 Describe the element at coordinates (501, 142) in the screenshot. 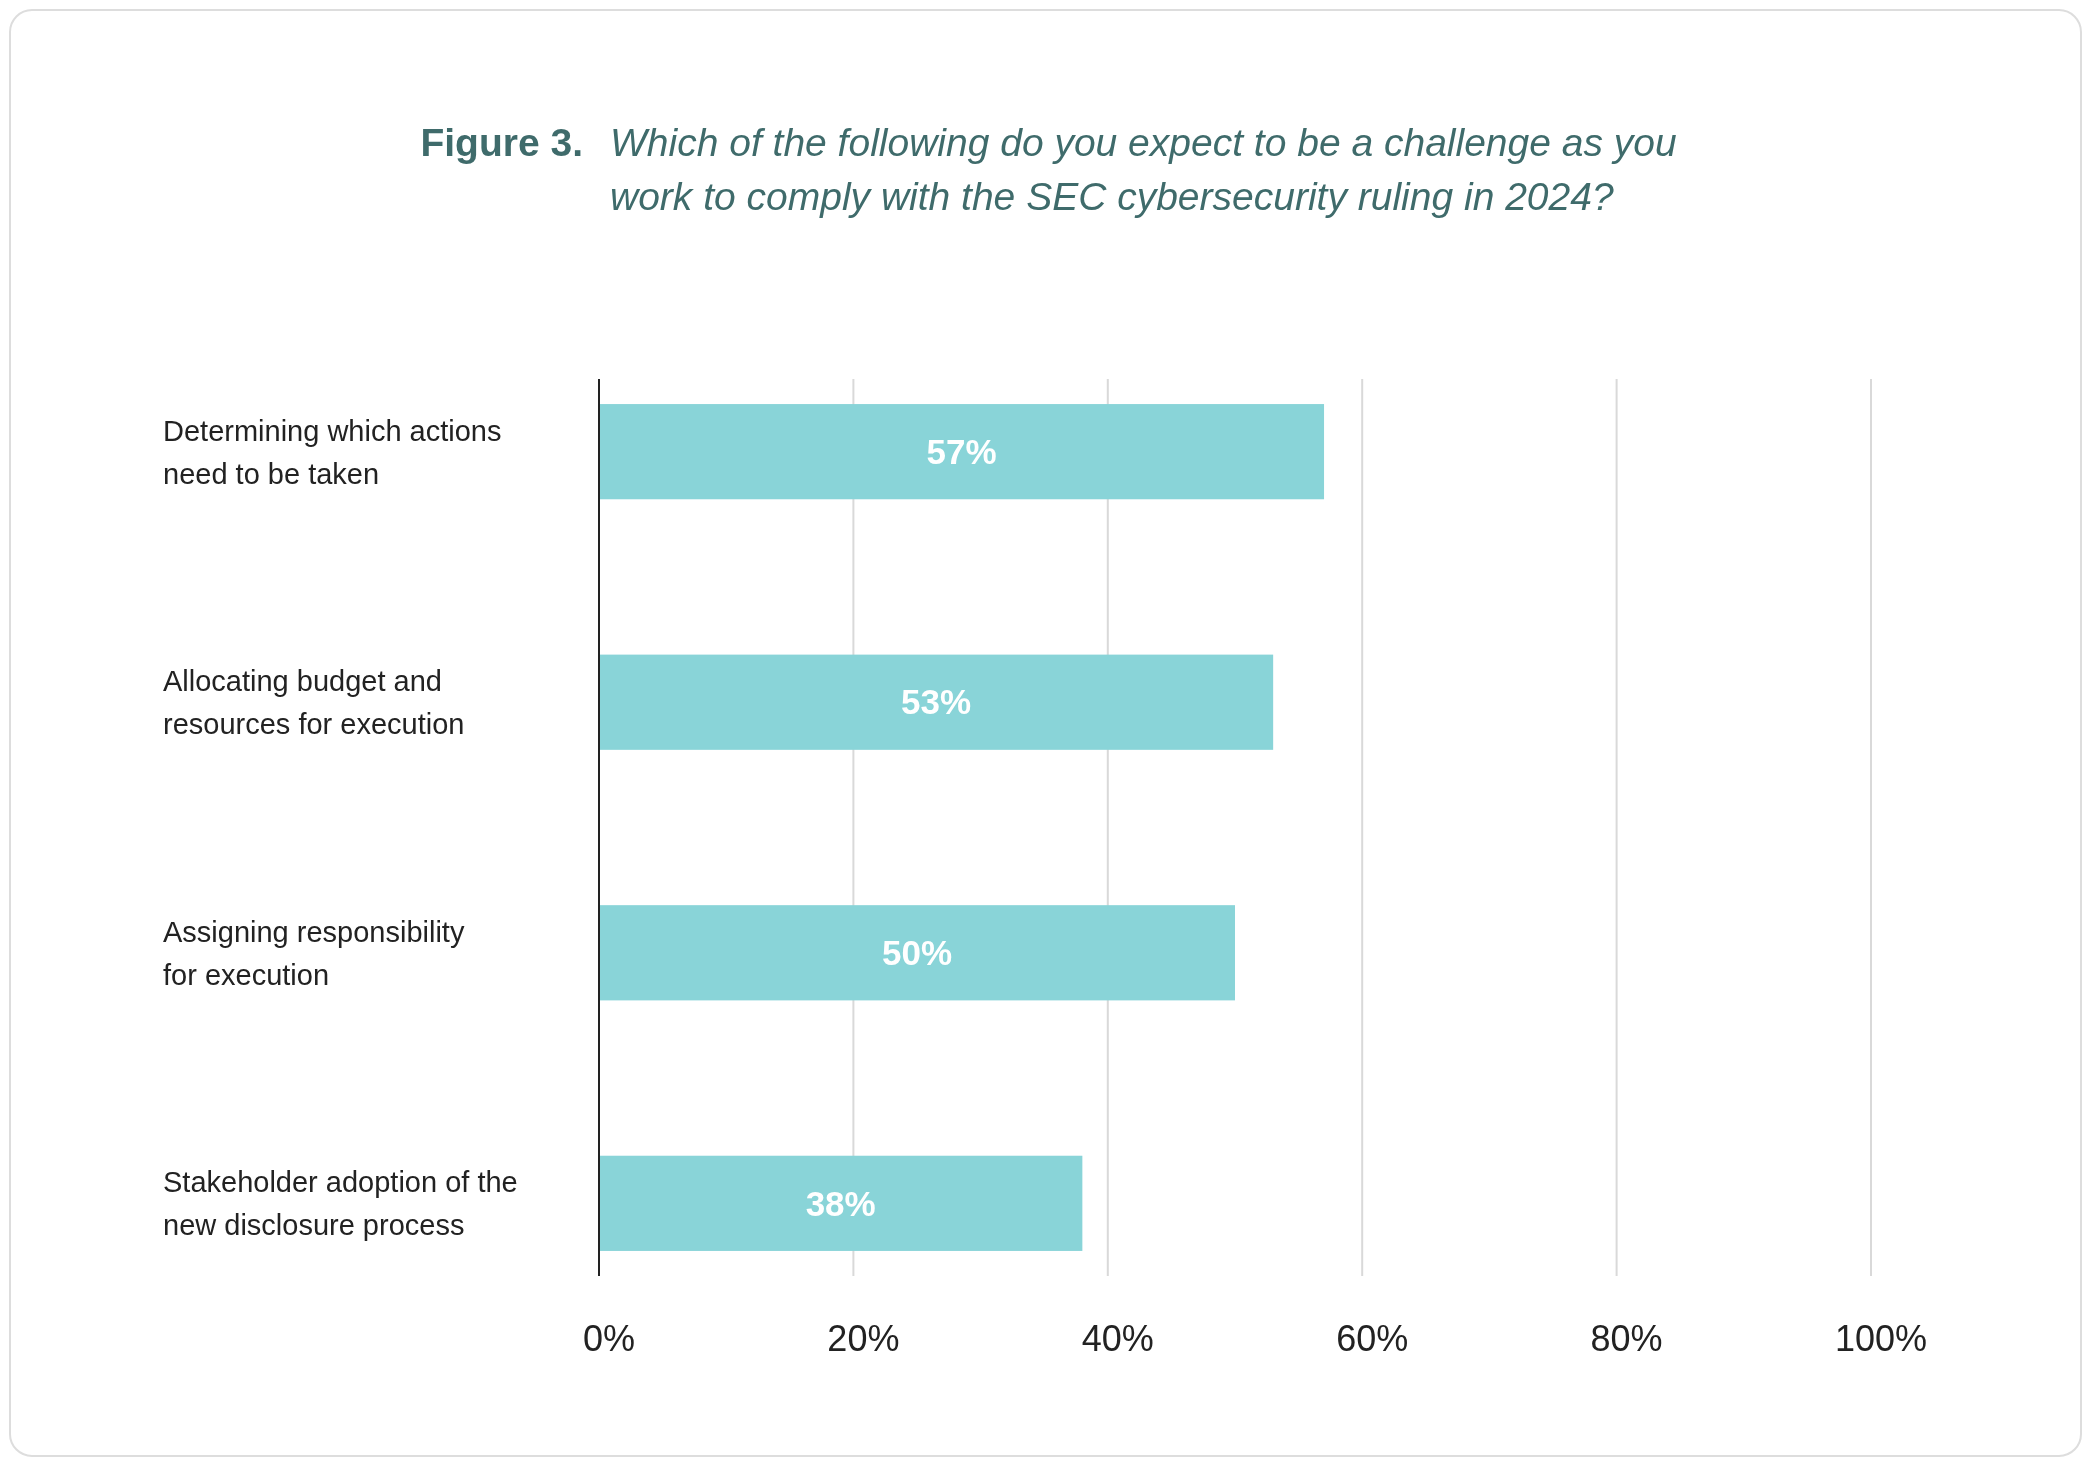

I see `chart-title: Figure 3.` at that location.